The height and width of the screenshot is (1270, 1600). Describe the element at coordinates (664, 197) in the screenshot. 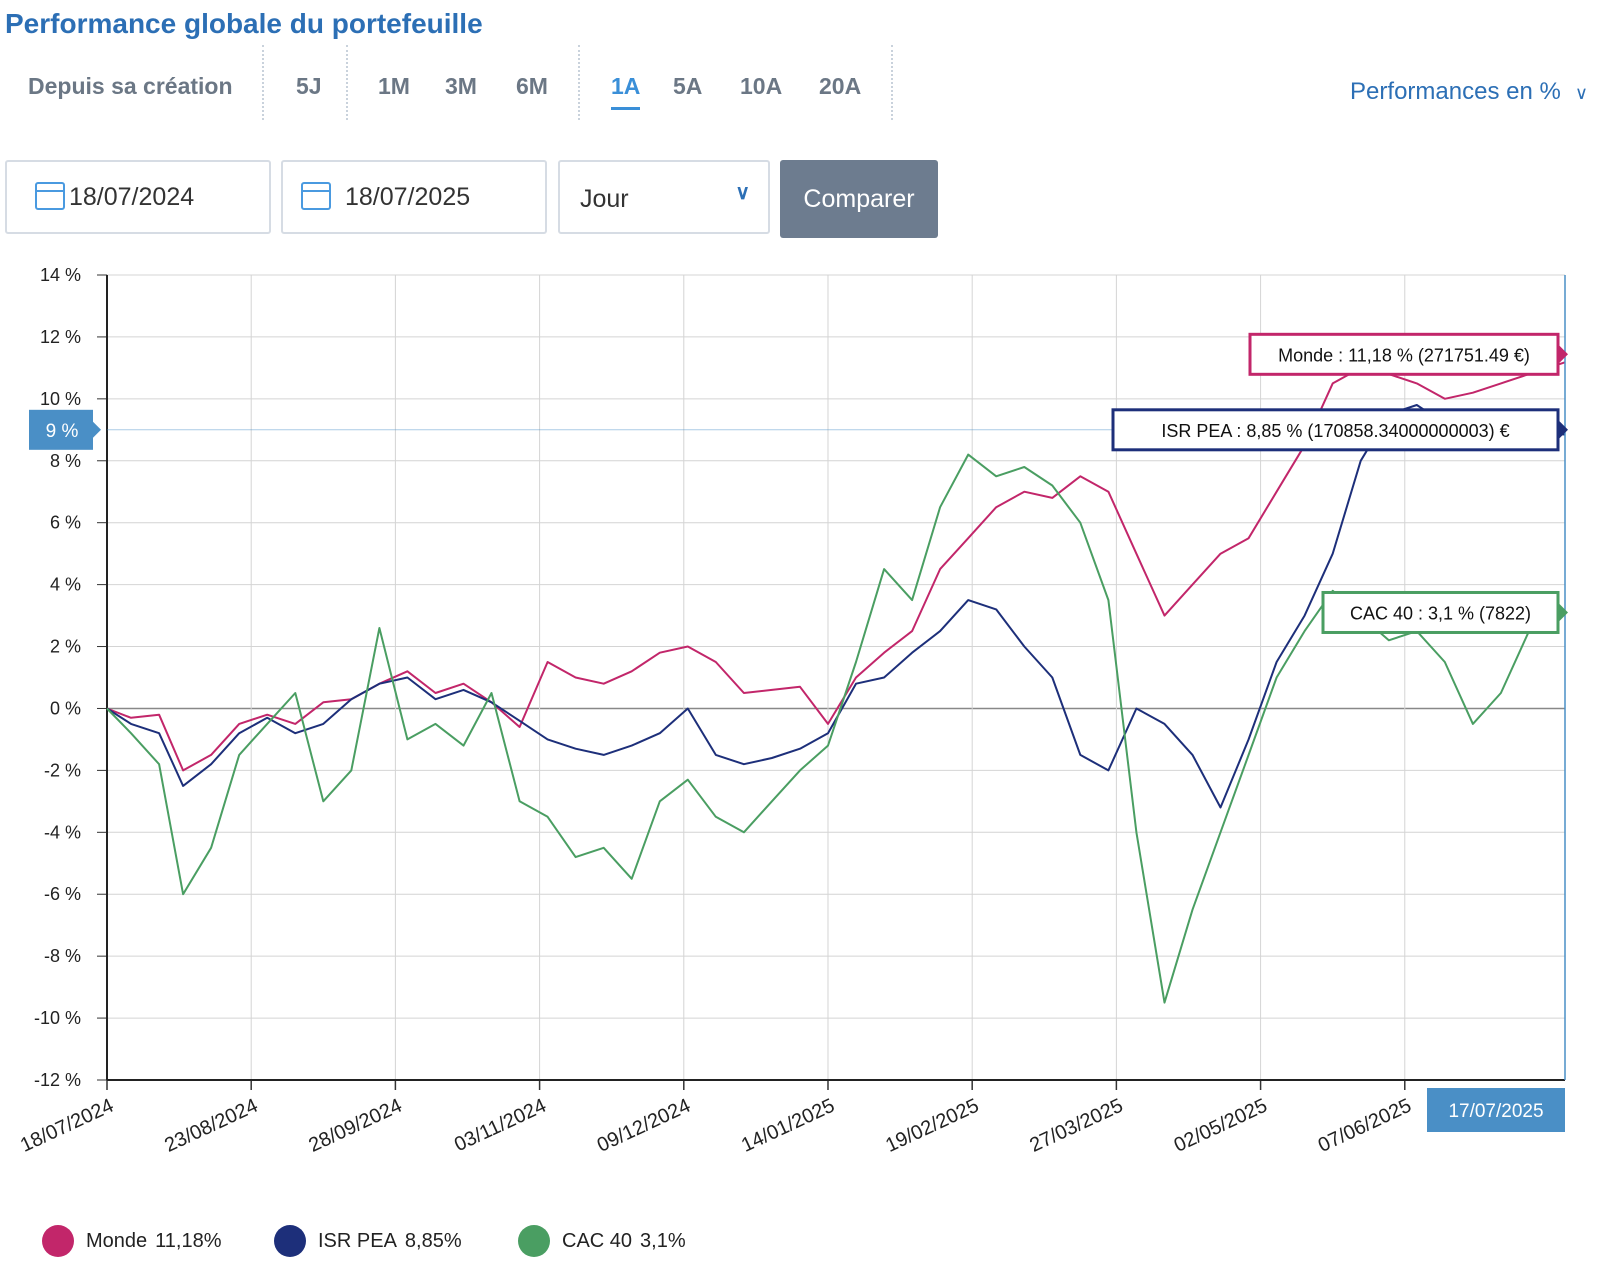

I see `frequency-select: Jour ∨` at that location.